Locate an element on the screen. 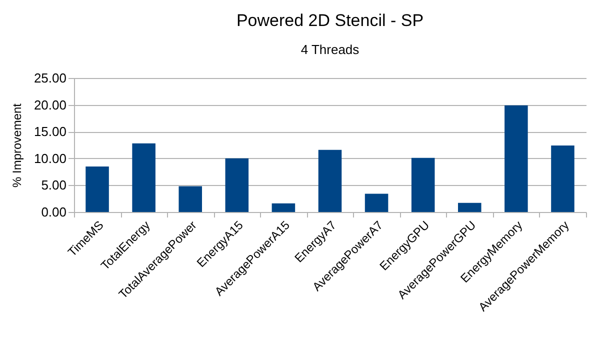  y-tick-label: 25.00 is located at coordinates (50, 78).